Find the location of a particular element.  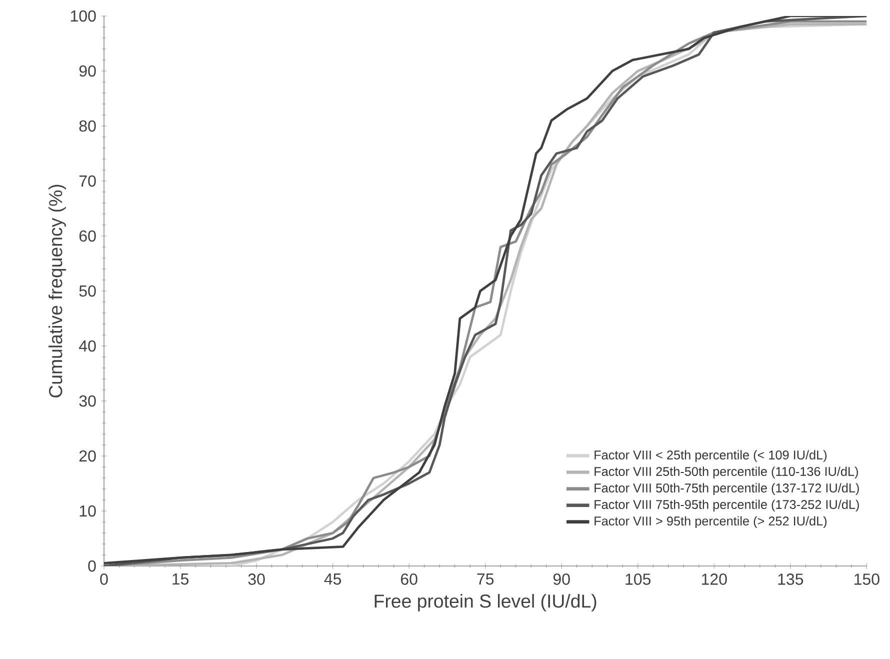

legend-label: Factor VIII 25th-50th percentile (110-136 IU/dL) is located at coordinates (726, 472).